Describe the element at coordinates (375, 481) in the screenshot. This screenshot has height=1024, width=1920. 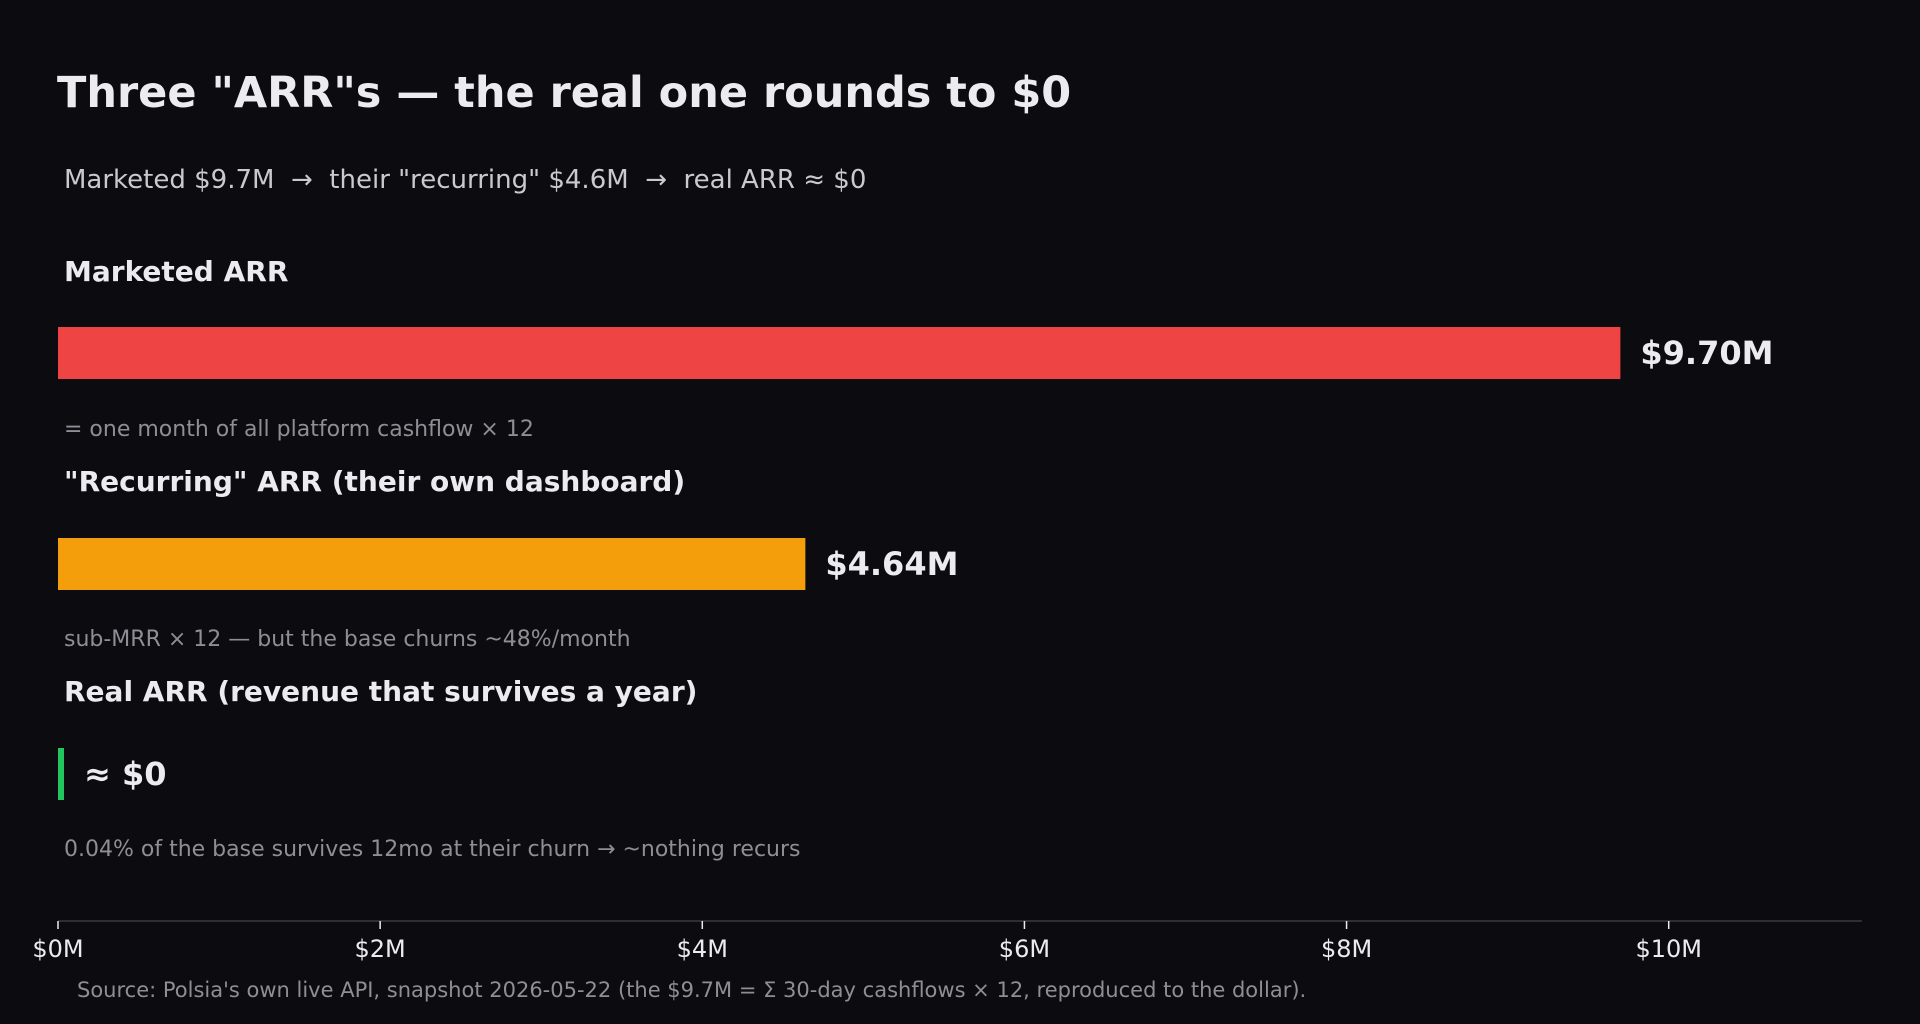
I see `bar-label-recurring: "Recurring" ARR (their own dashboard)` at that location.